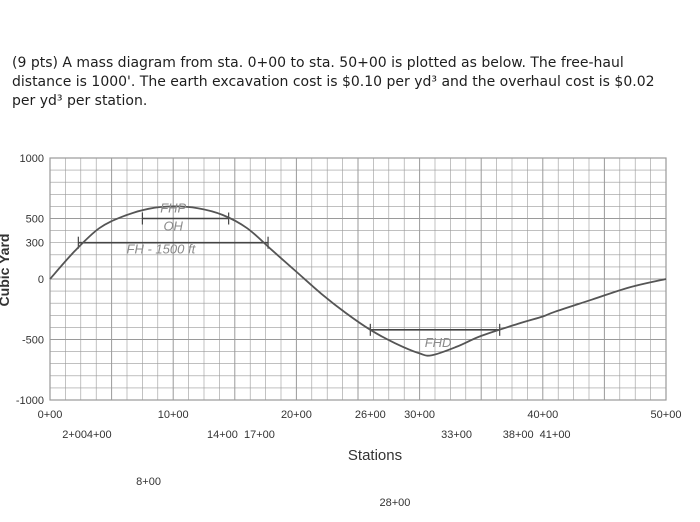 The image size is (700, 522). What do you see at coordinates (296, 415) in the screenshot?
I see `x-tick-label: 20+00` at bounding box center [296, 415].